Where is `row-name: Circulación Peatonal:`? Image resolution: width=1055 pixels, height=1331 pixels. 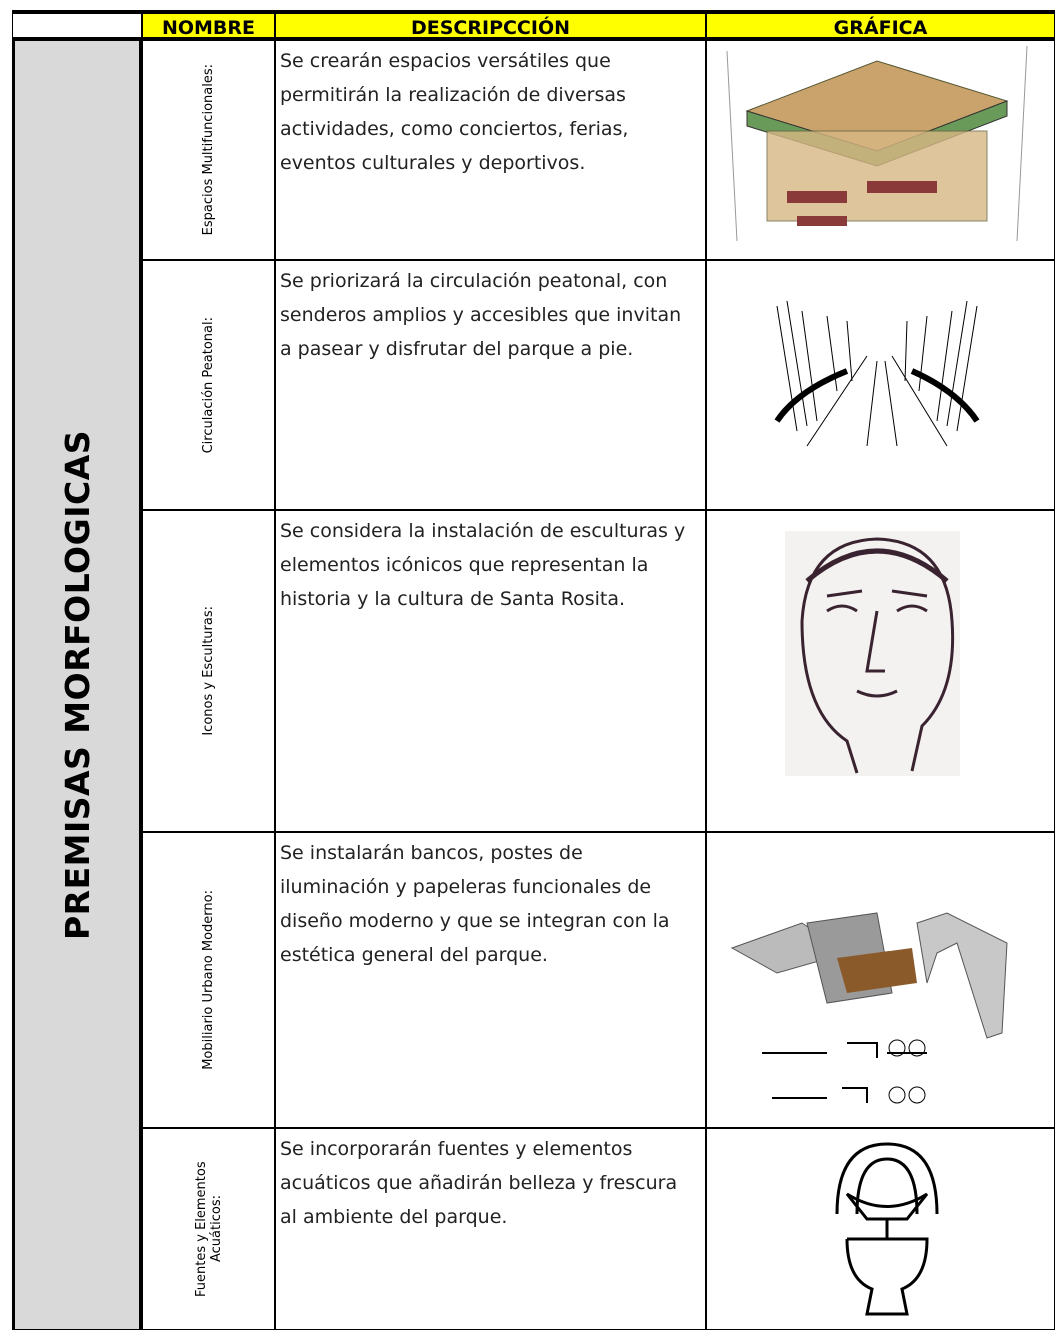 row-name: Circulación Peatonal: is located at coordinates (208, 385).